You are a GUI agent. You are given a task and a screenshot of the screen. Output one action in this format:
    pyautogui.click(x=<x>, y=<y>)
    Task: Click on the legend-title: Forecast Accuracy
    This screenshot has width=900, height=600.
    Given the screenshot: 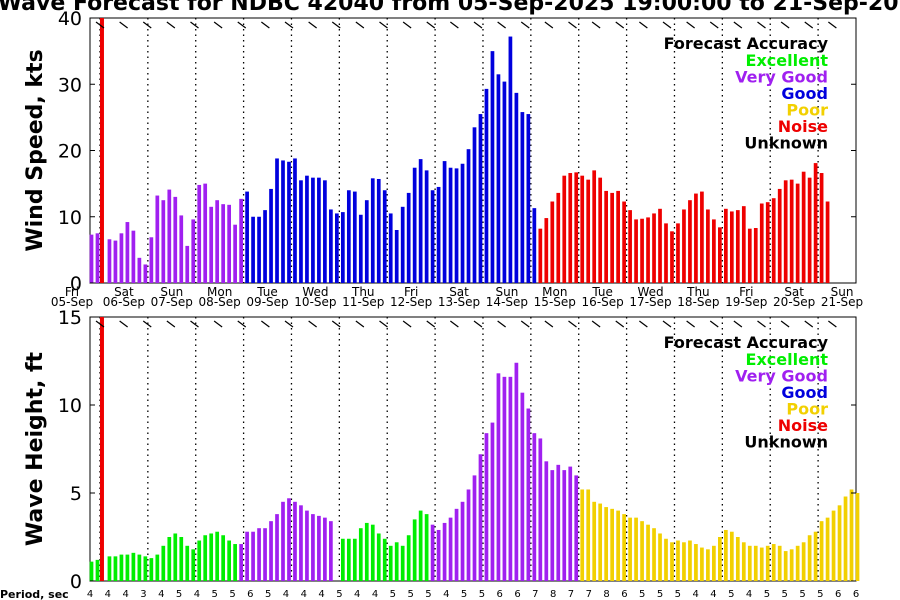 What is the action you would take?
    pyautogui.click(x=746, y=43)
    